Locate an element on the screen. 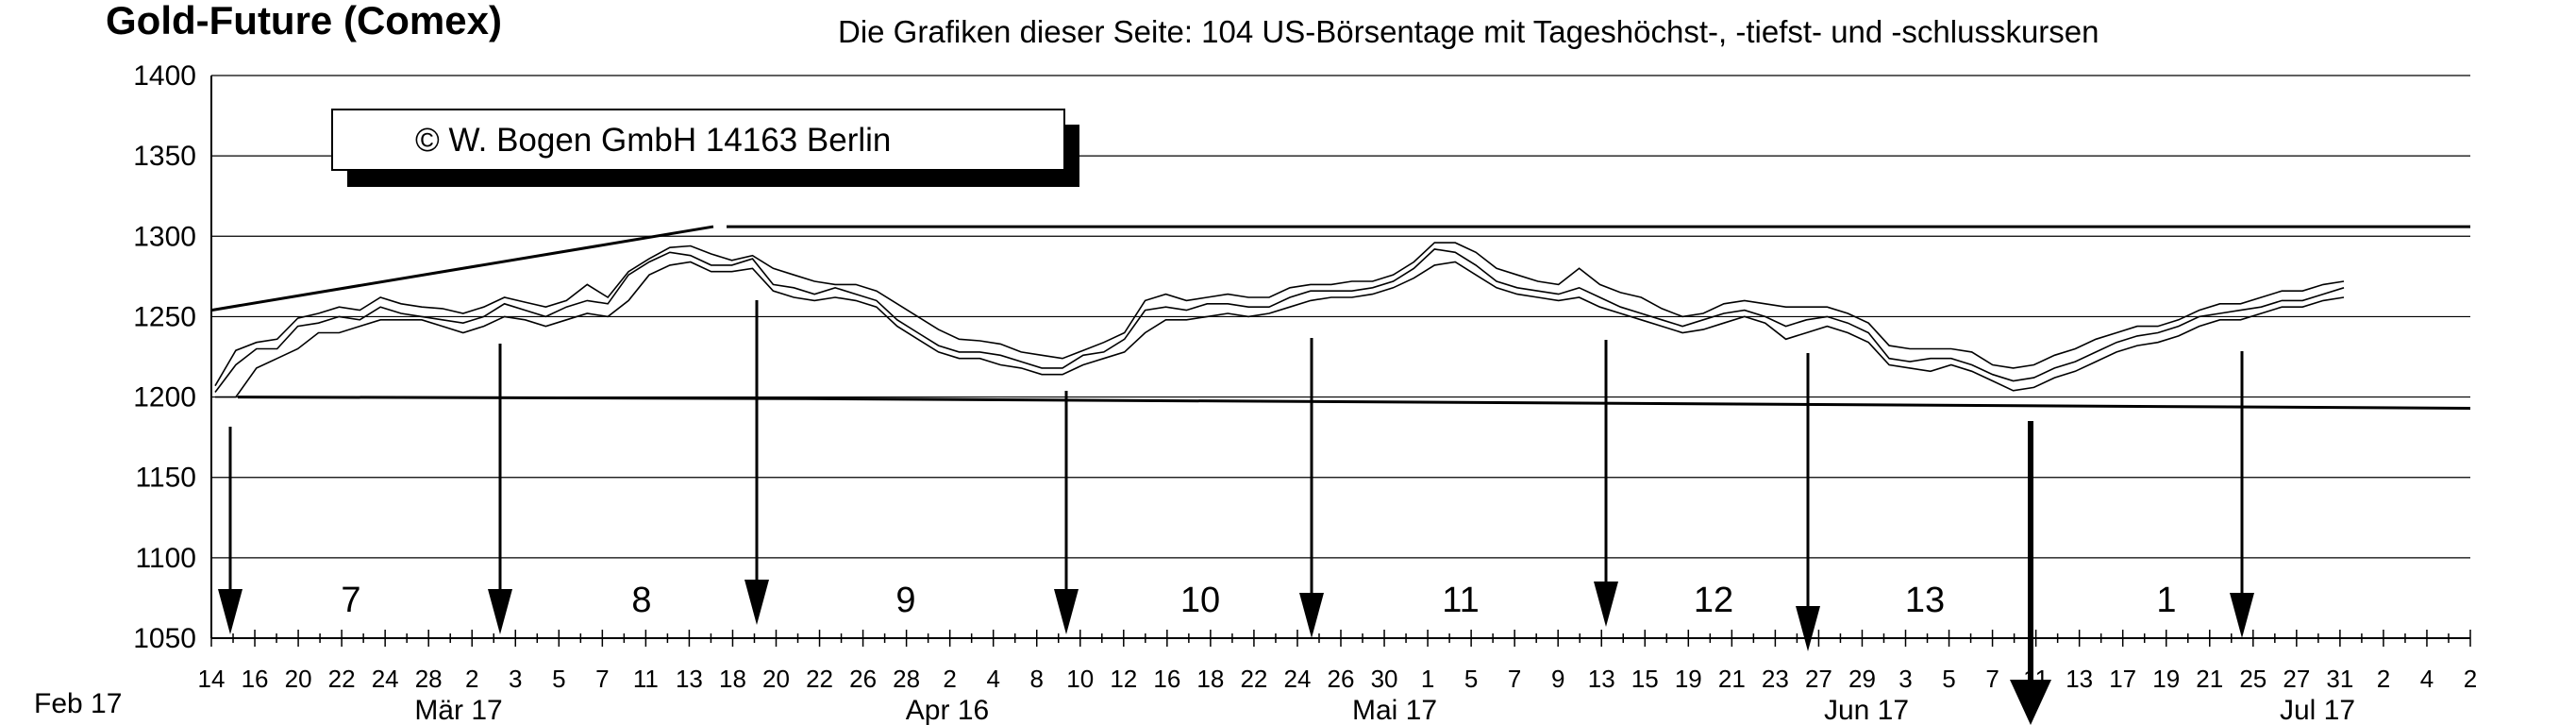 The height and width of the screenshot is (725, 2576). cycle-label: 13 is located at coordinates (1925, 600).